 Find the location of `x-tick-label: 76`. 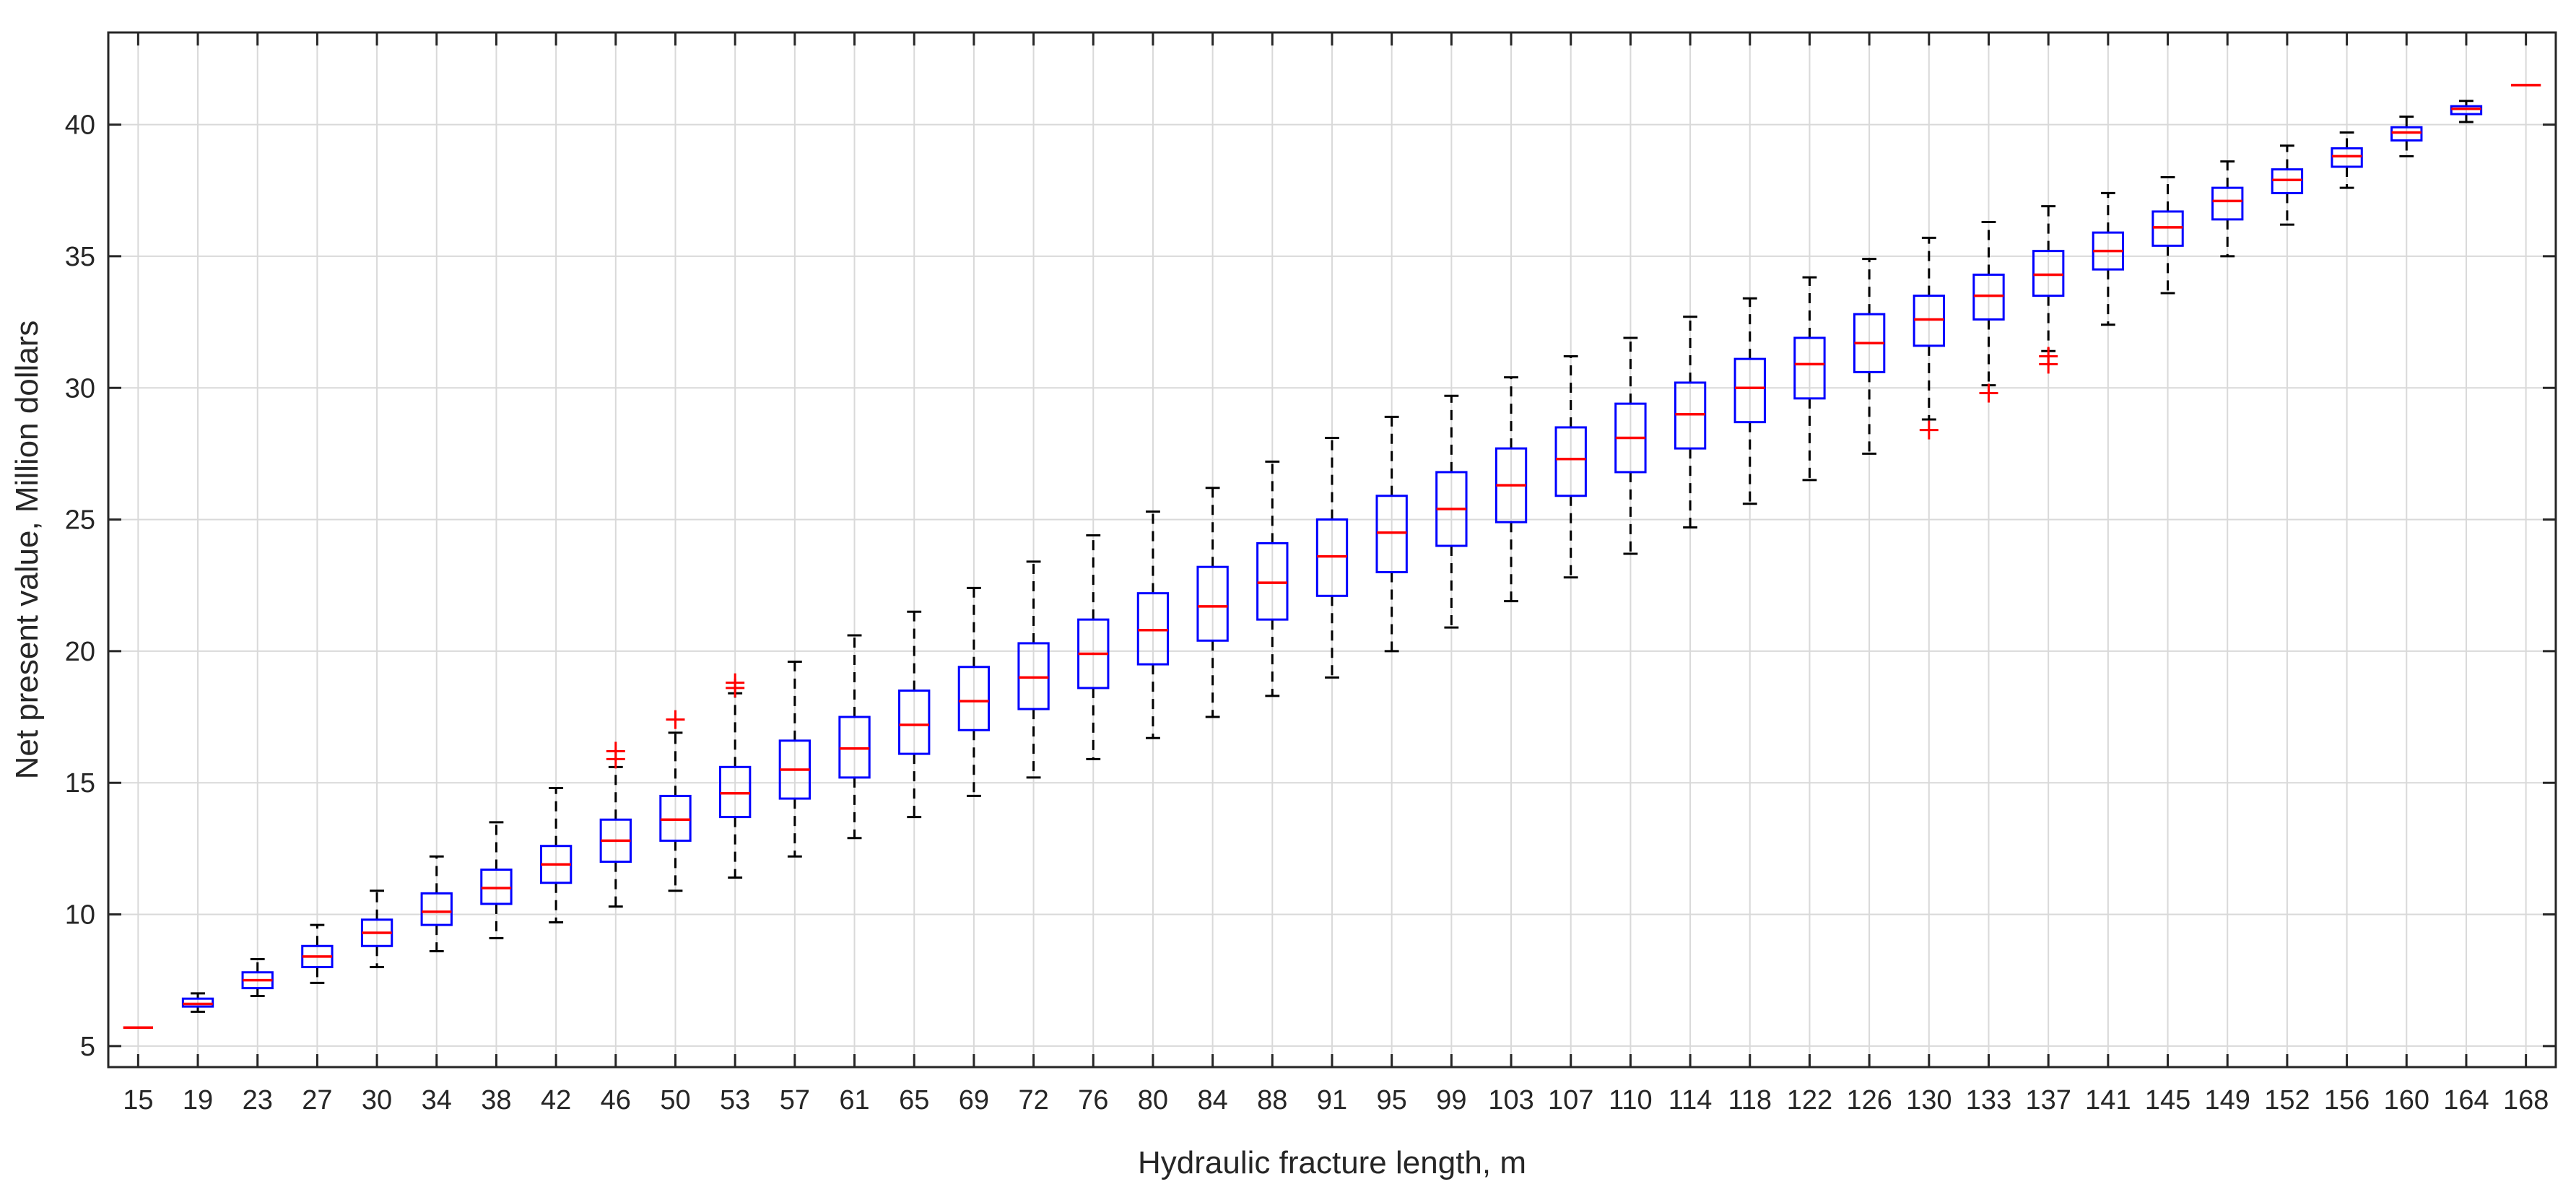

x-tick-label: 76 is located at coordinates (1093, 1100).